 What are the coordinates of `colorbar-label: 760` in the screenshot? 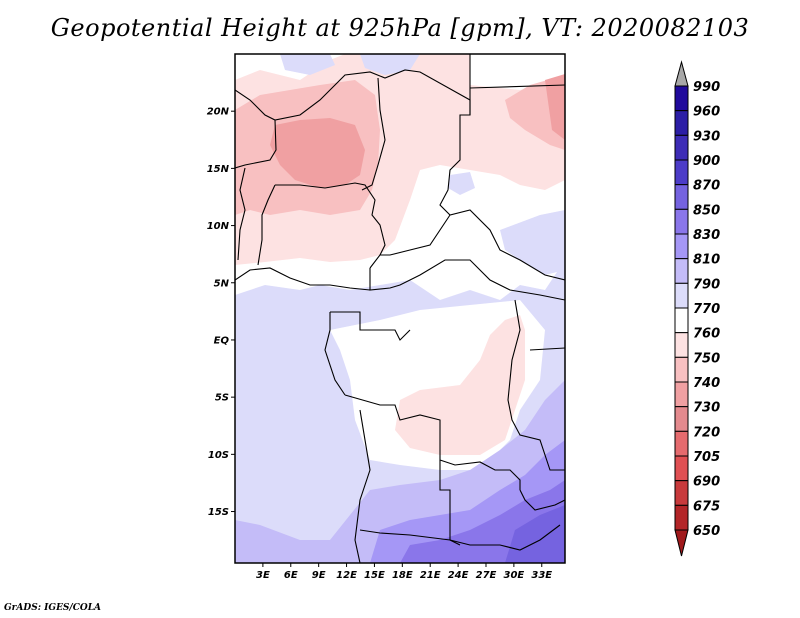 It's located at (706, 334).